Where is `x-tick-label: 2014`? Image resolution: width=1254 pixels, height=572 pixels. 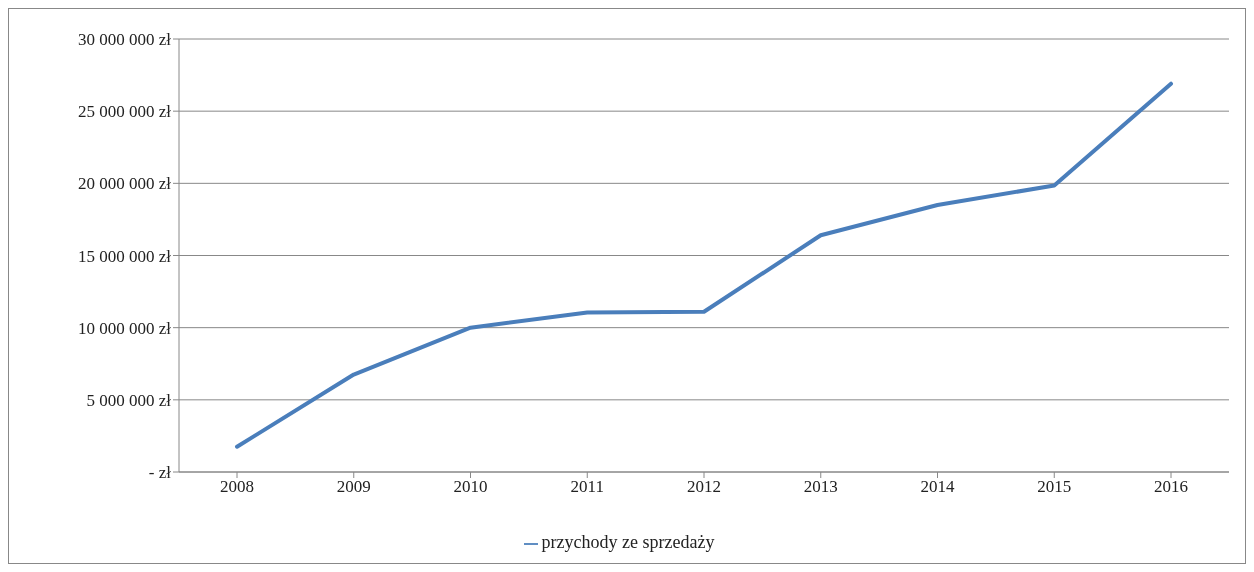
x-tick-label: 2014 is located at coordinates (937, 487).